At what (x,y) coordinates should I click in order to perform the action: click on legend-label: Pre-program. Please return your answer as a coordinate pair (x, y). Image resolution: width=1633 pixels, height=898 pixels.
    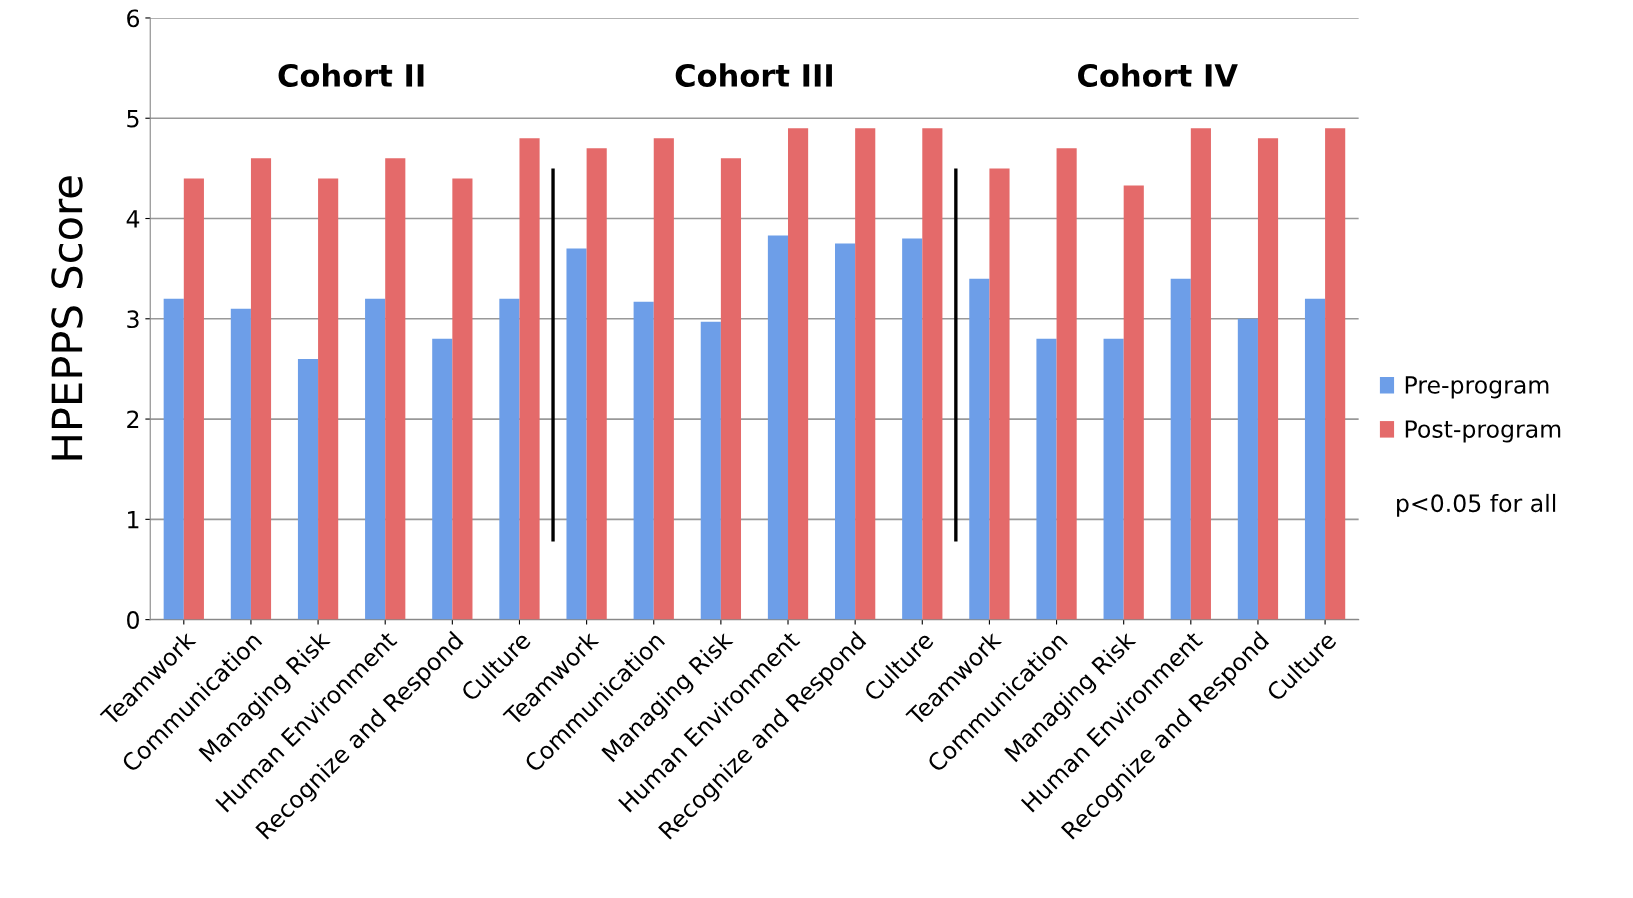
    Looking at the image, I should click on (1477, 387).